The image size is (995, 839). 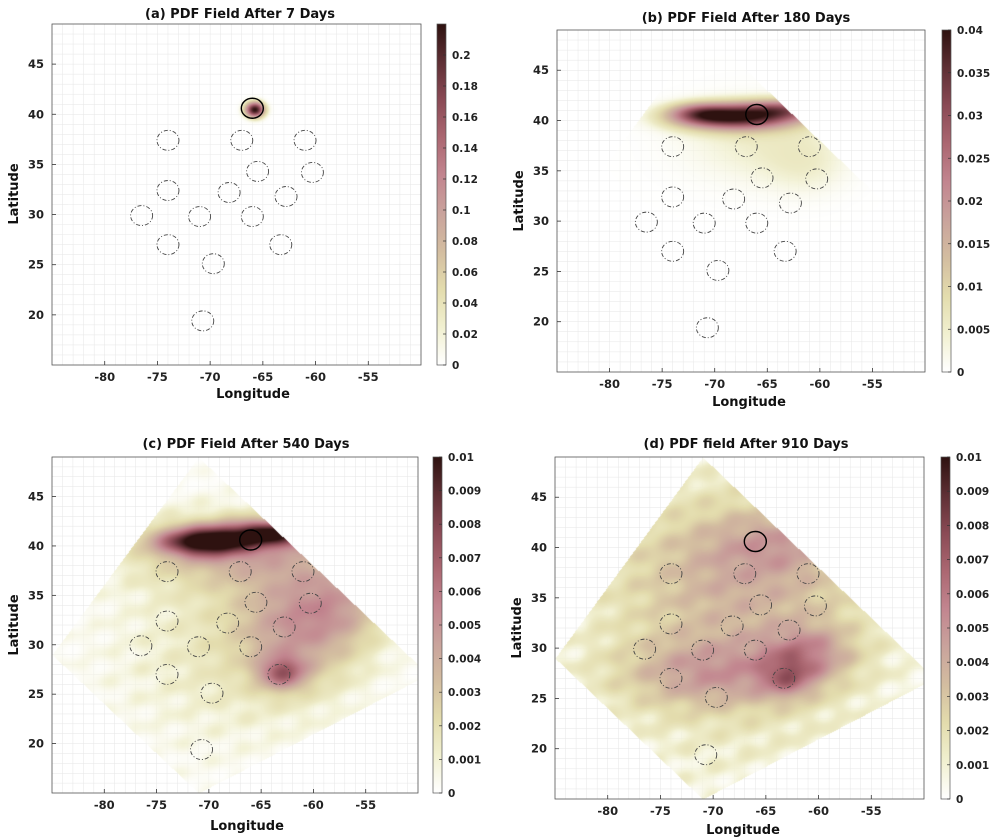 What do you see at coordinates (972, 595) in the screenshot?
I see `colorbar-tick-label: 0.006` at bounding box center [972, 595].